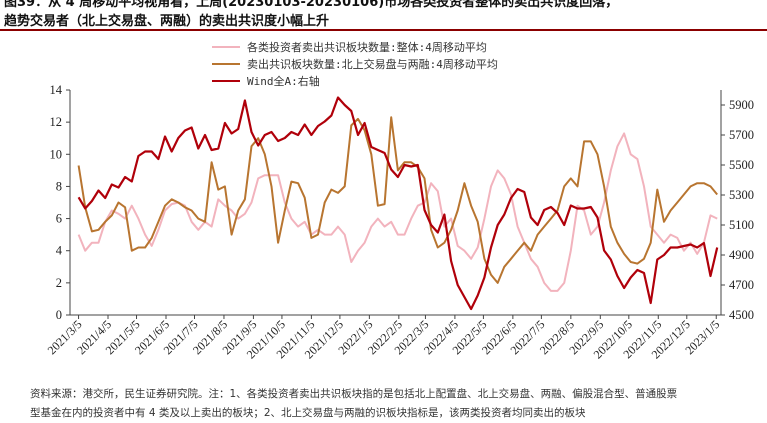 This screenshot has width=767, height=423. Describe the element at coordinates (741, 165) in the screenshot. I see `y-right-tick-label: 5500` at that location.